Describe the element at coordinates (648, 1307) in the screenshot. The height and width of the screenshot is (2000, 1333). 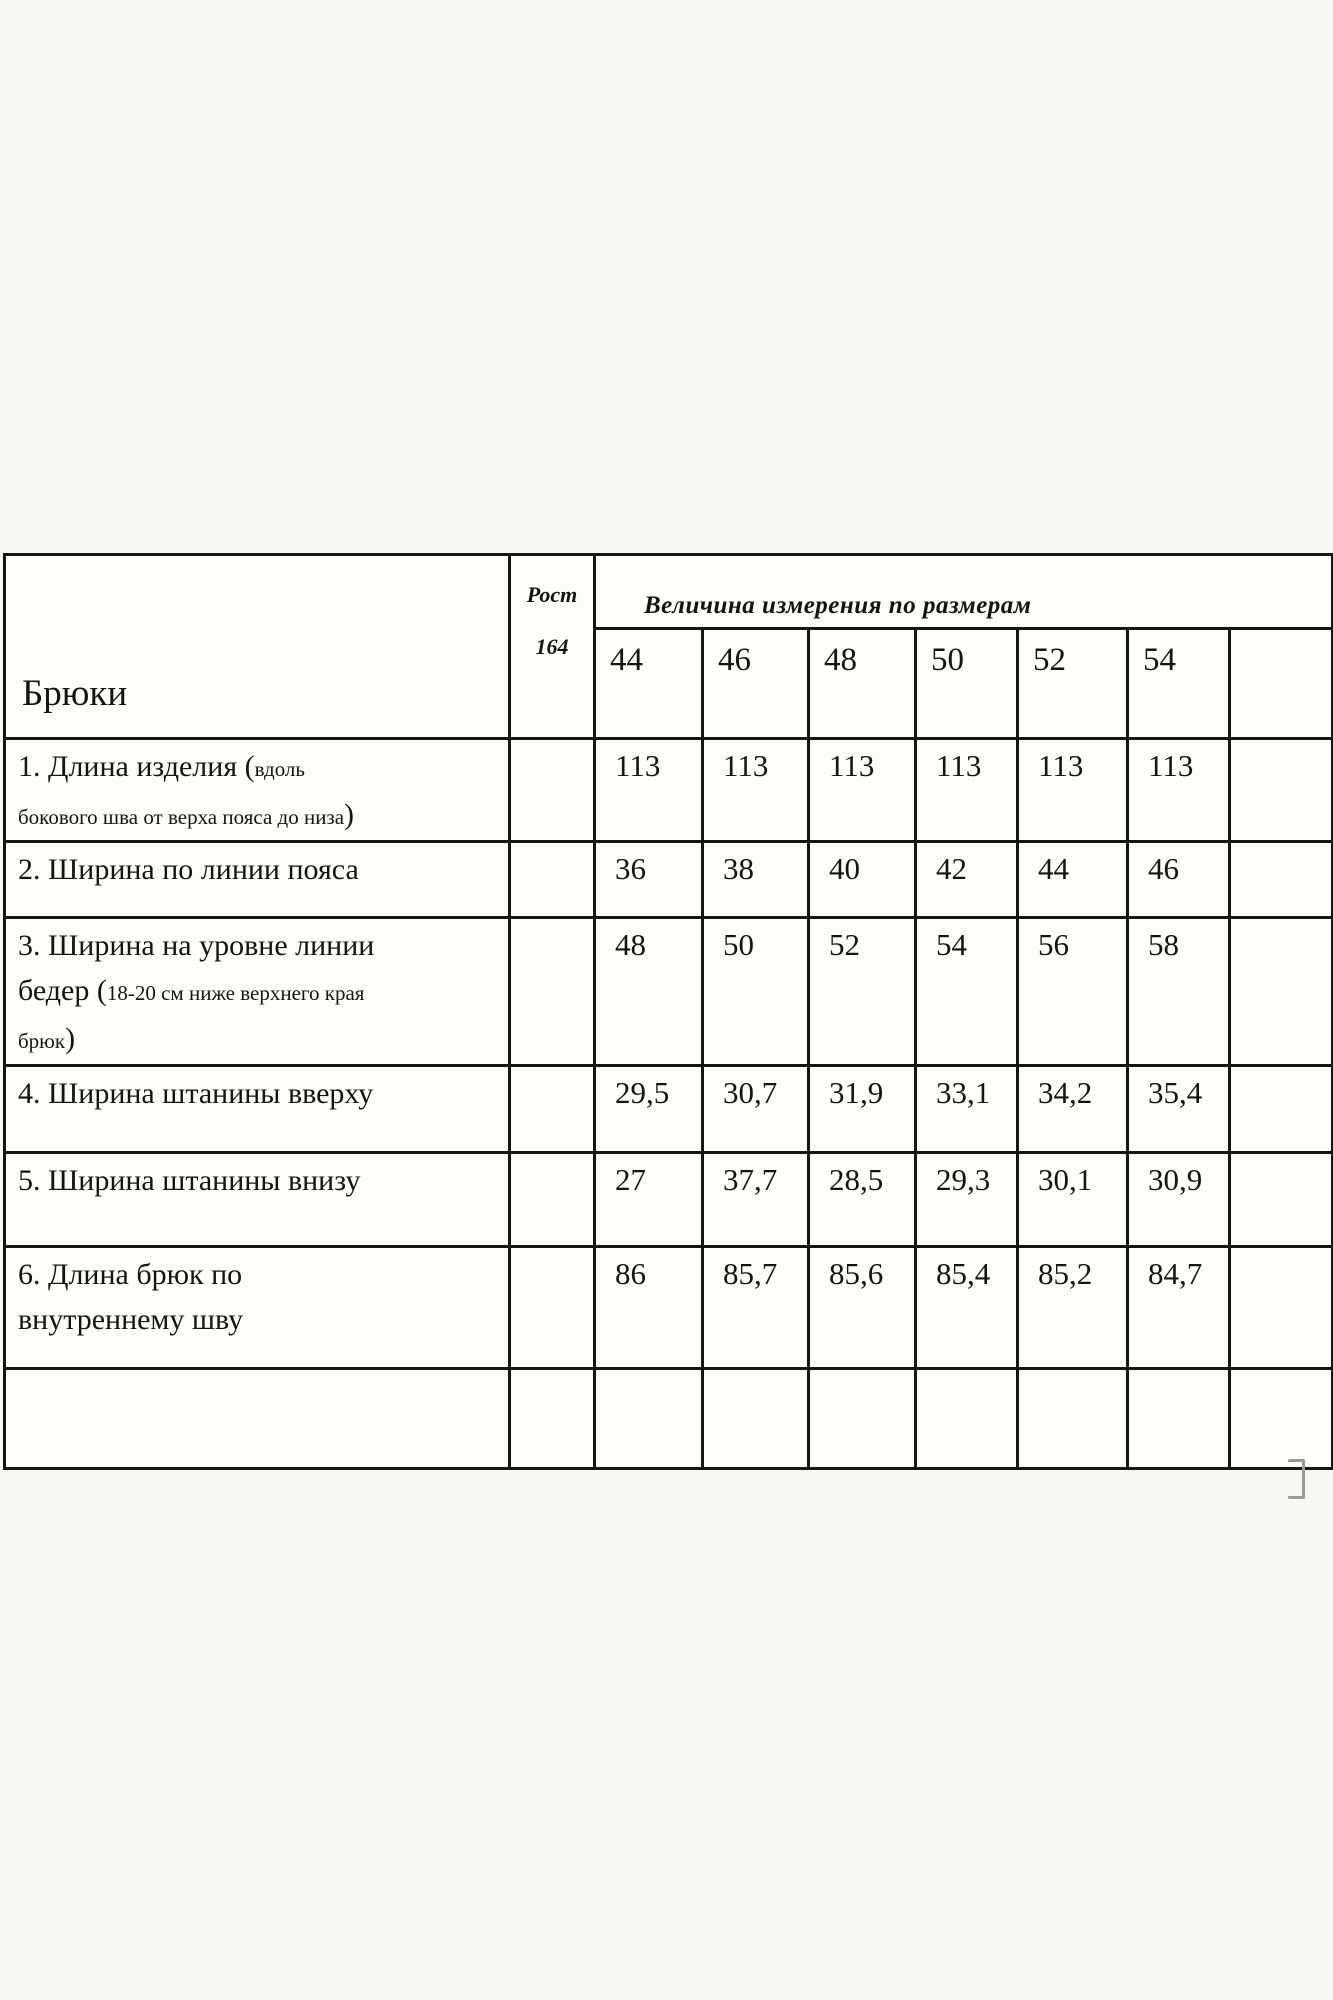
I see `measurement-value-cell: 86` at that location.